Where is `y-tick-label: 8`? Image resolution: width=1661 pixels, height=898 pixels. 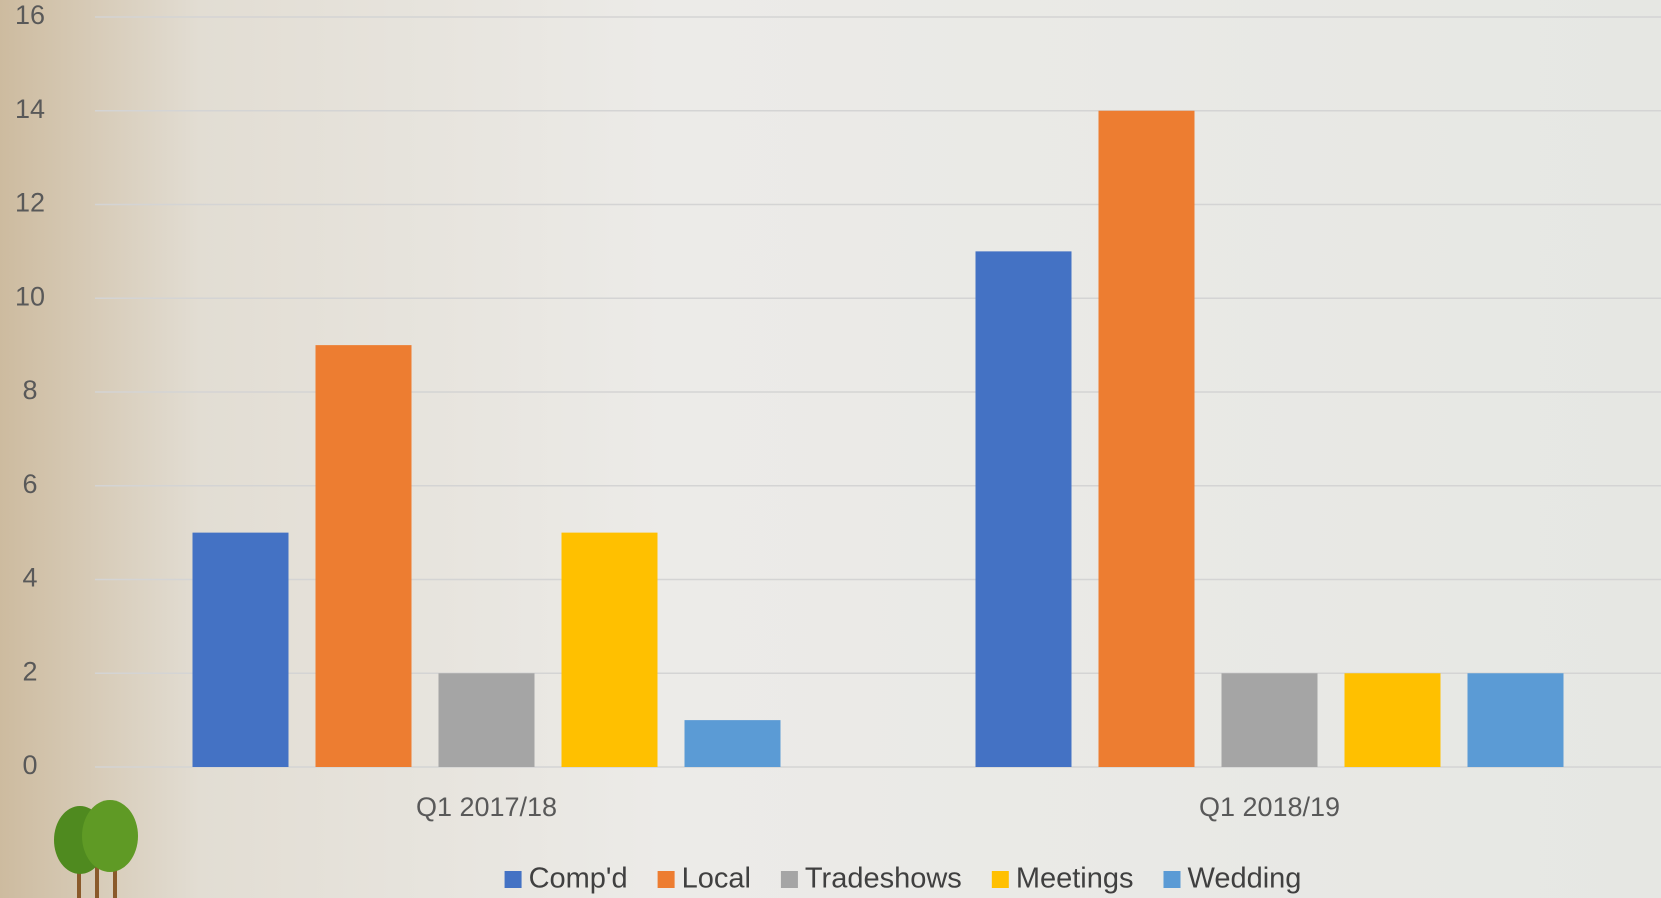
y-tick-label: 8 is located at coordinates (29, 390).